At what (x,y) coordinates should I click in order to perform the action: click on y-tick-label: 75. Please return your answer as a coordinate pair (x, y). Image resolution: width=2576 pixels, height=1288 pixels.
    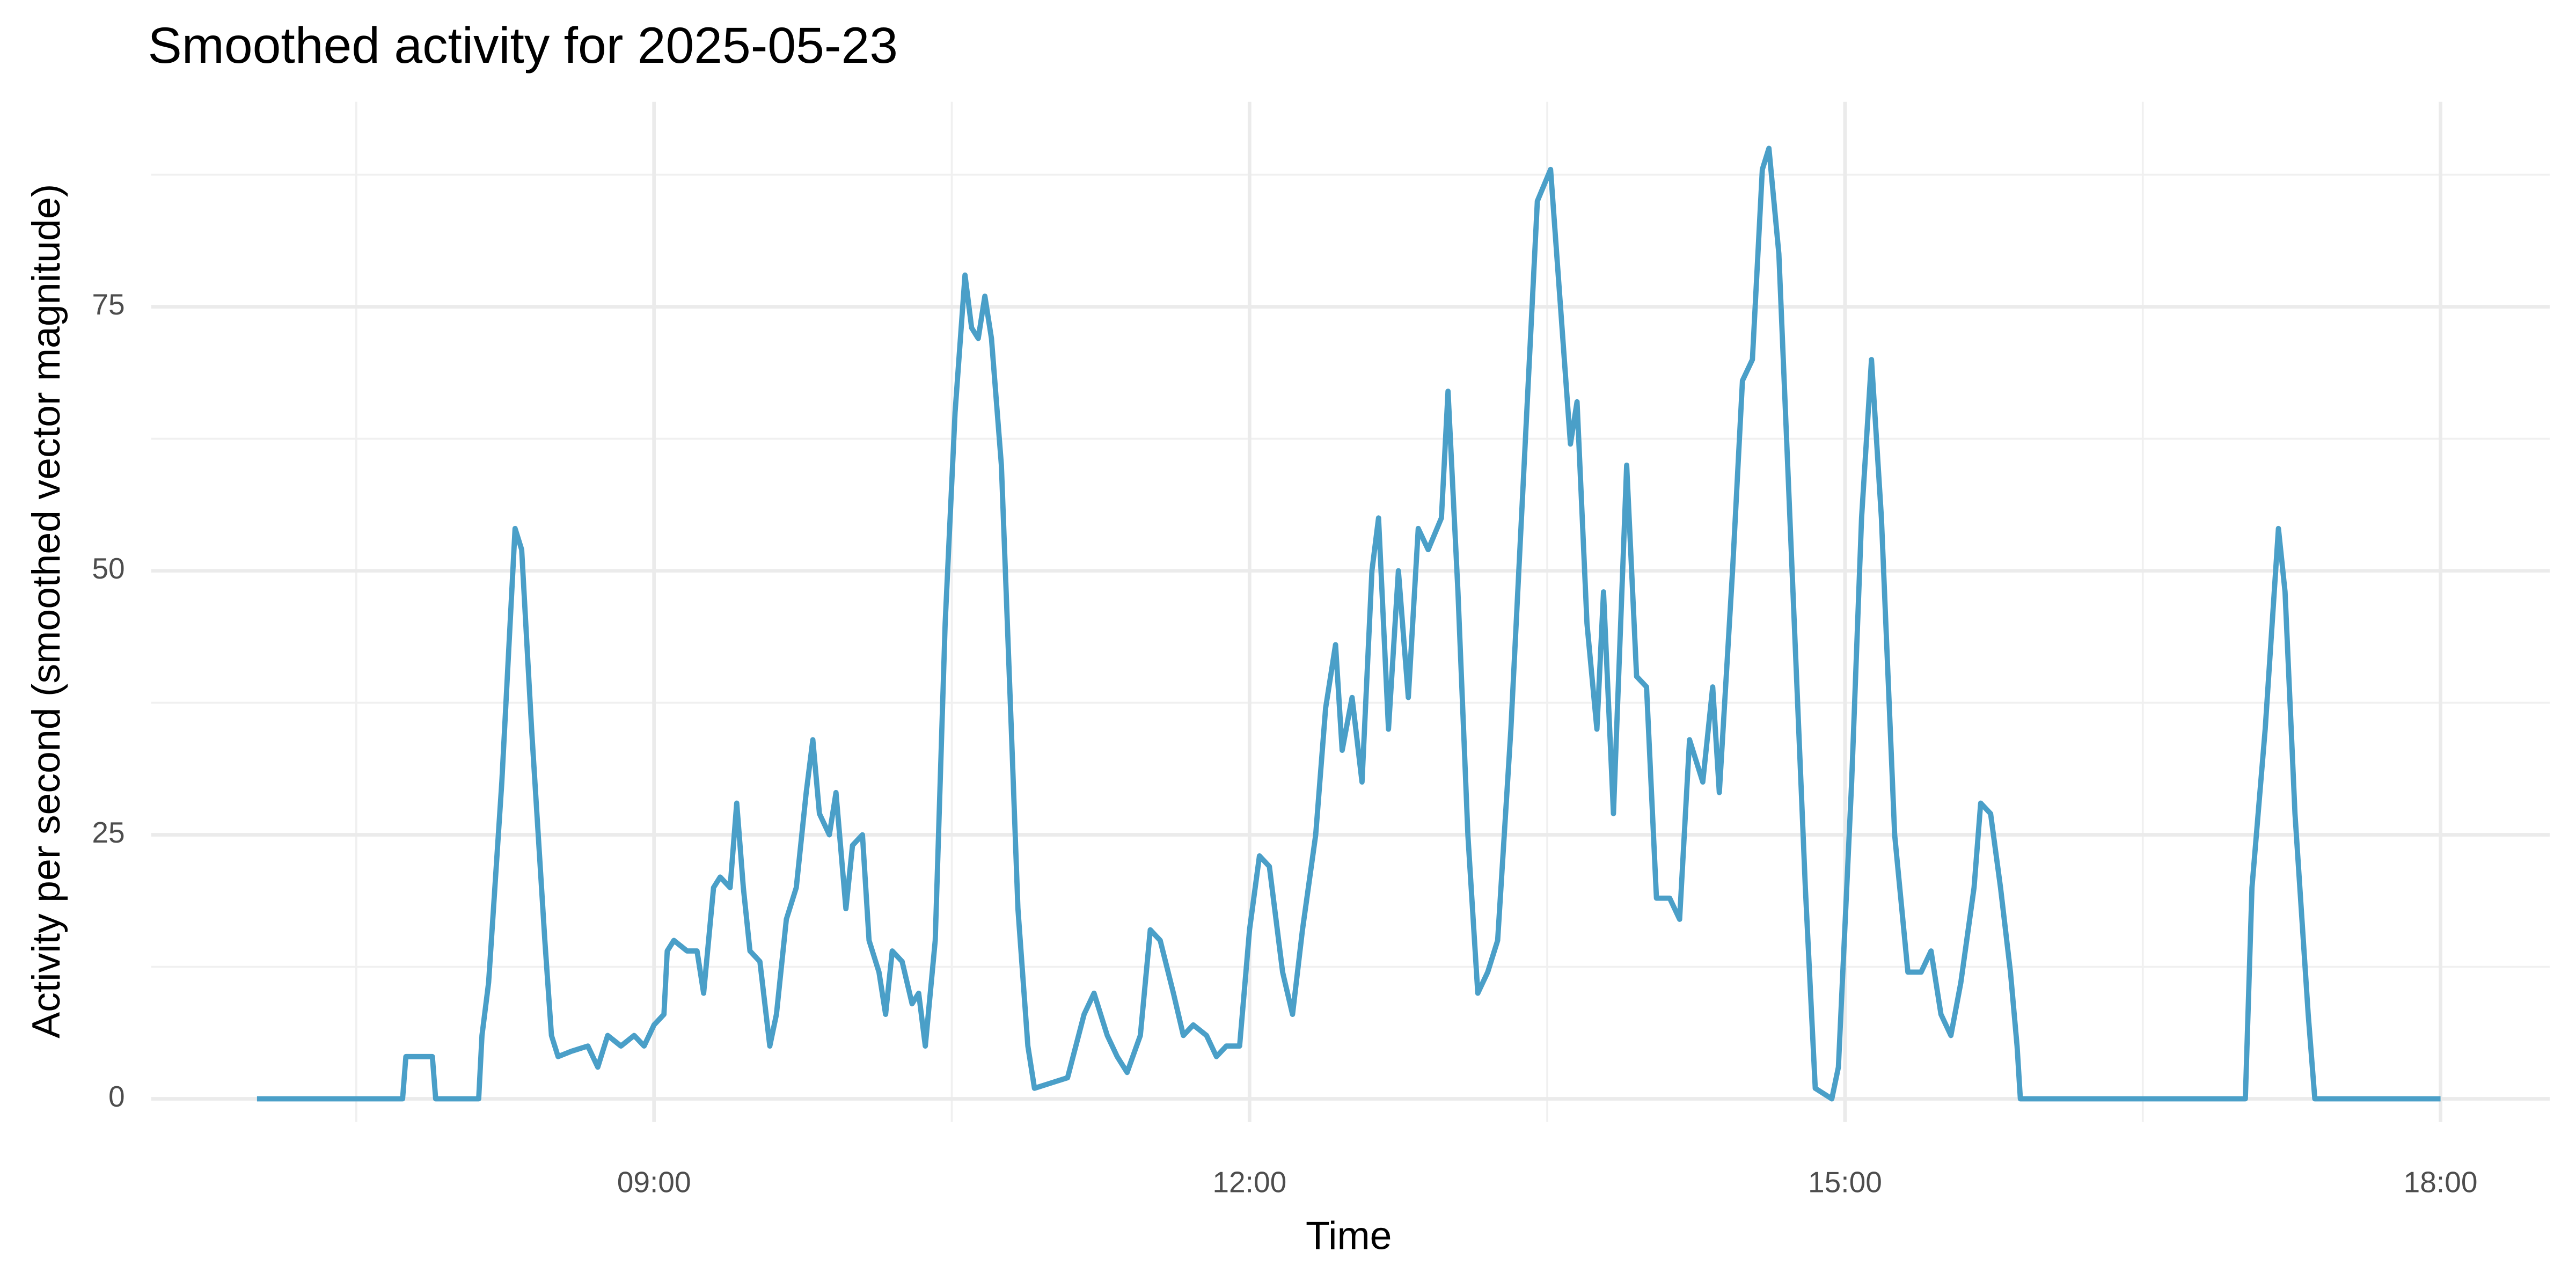
    Looking at the image, I should click on (108, 304).